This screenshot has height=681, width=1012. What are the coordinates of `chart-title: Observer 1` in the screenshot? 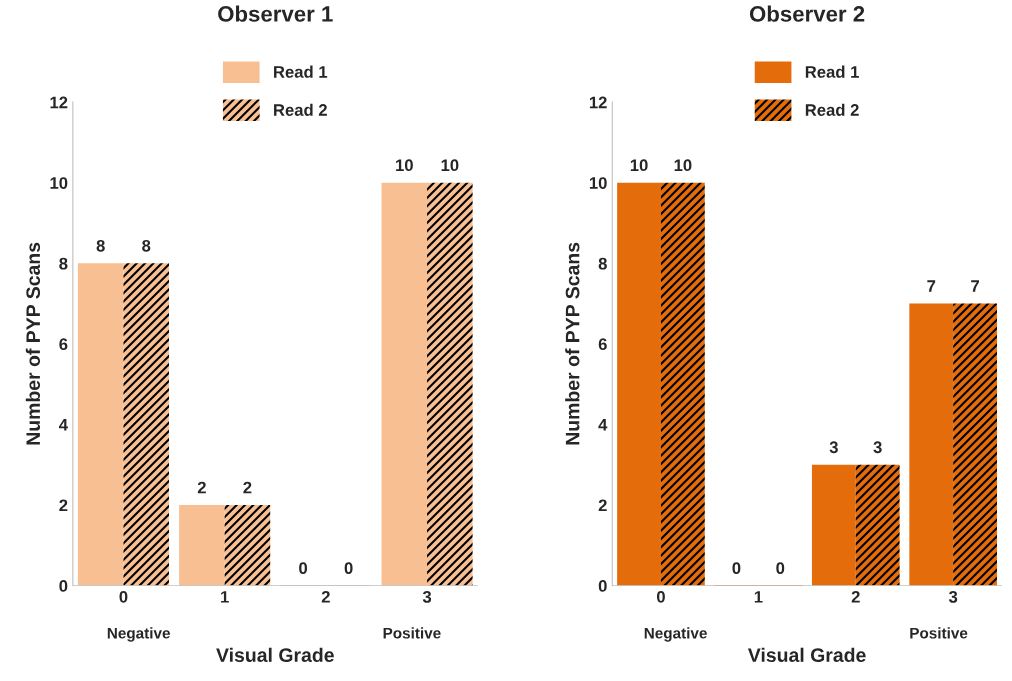 It's located at (275, 13).